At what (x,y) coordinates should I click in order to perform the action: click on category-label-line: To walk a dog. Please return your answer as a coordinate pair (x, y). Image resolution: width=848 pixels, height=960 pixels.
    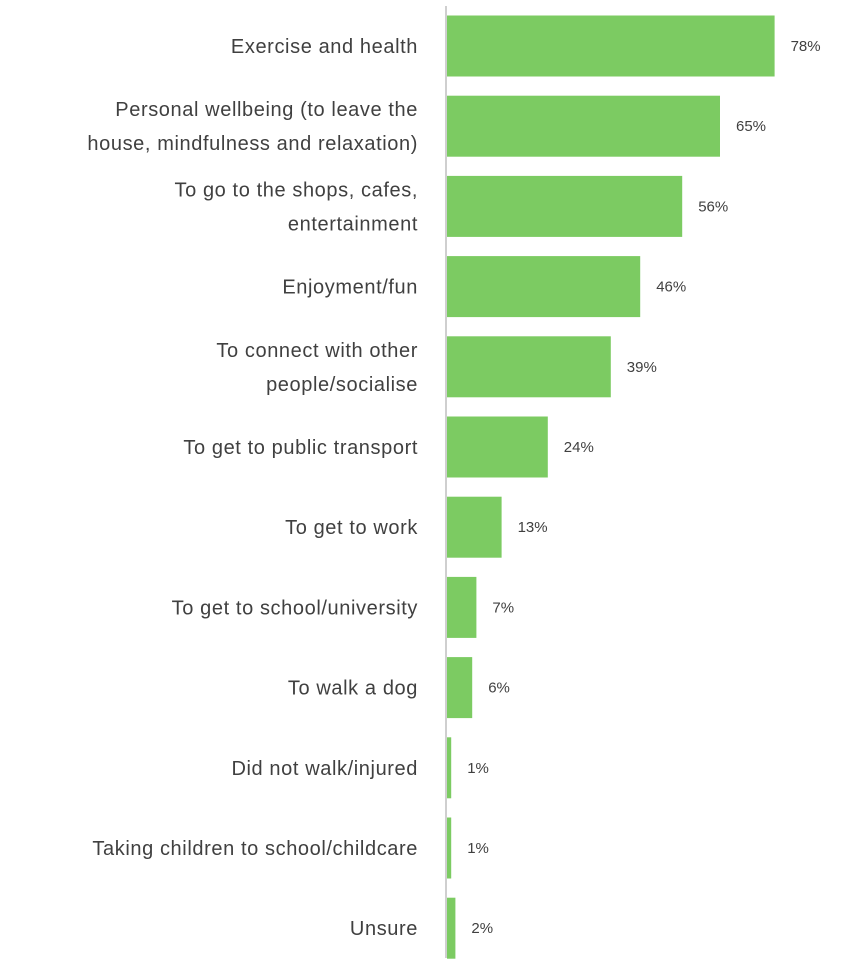
    Looking at the image, I should click on (353, 689).